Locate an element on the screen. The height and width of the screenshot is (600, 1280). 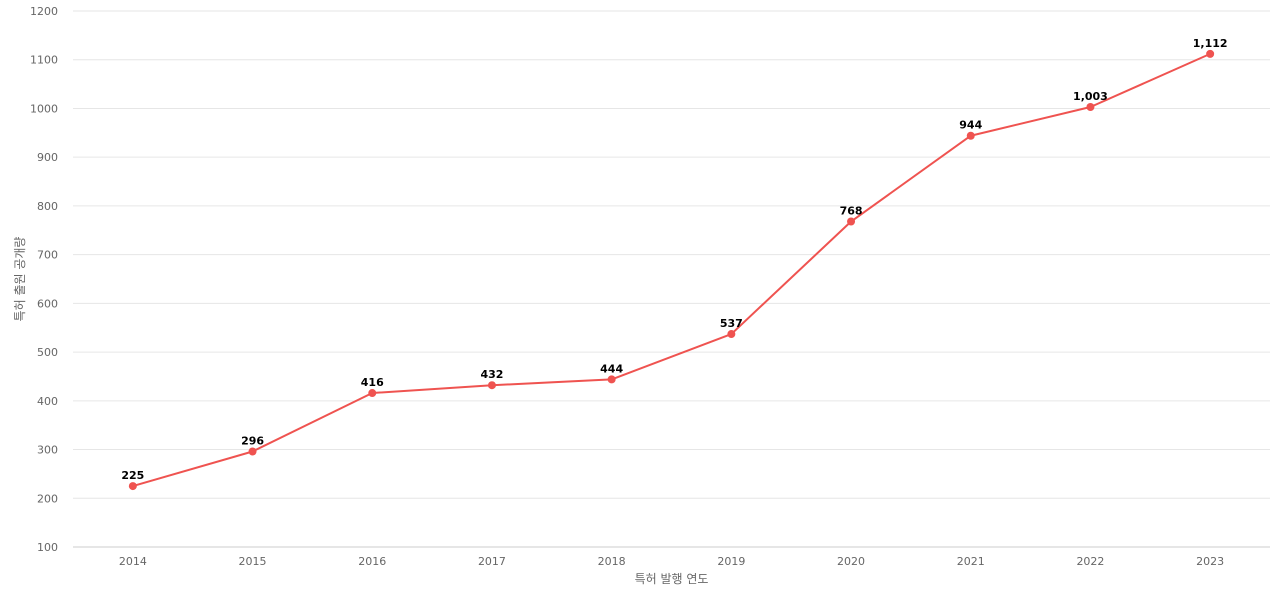
x-tick-label: 2020 is located at coordinates (851, 561).